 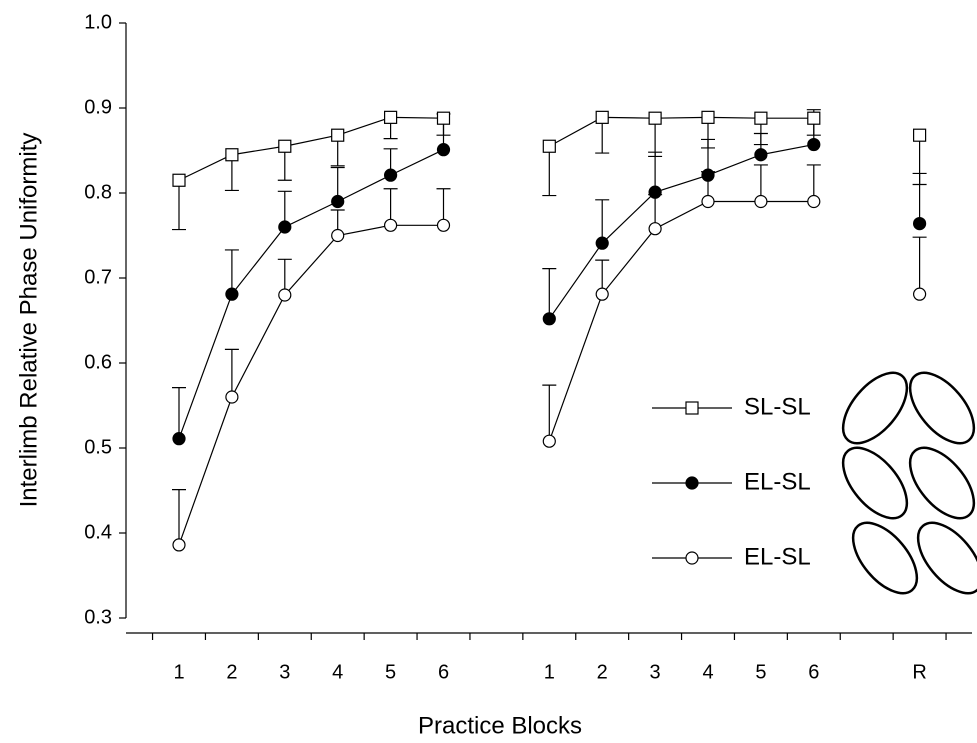 What do you see at coordinates (98, 362) in the screenshot?
I see `y-tick-label: 0.6` at bounding box center [98, 362].